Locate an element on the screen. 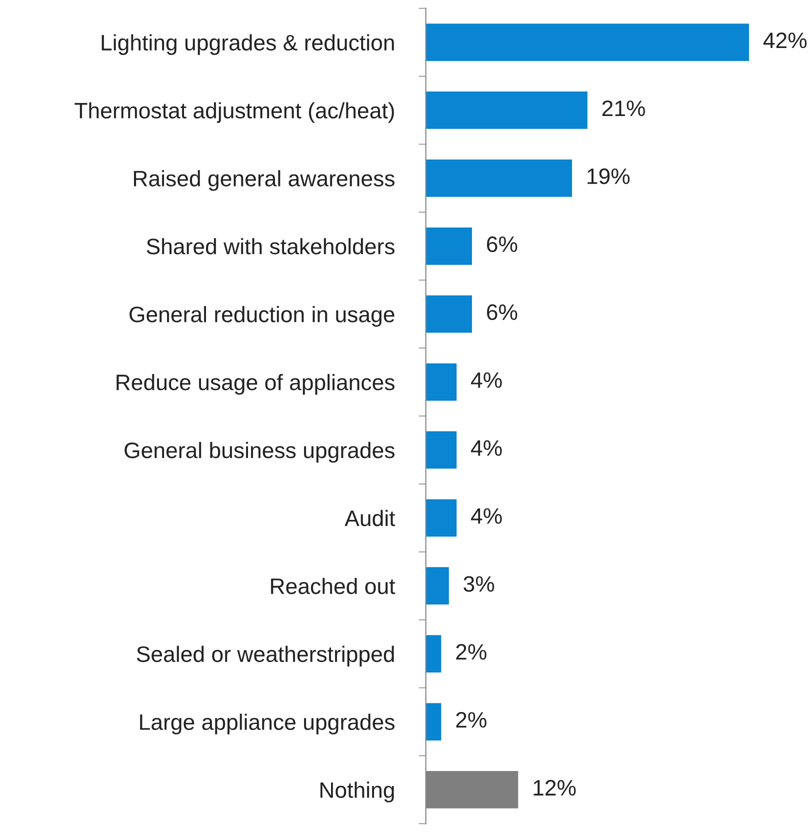 The image size is (808, 832). y-tick-label: Sealed or weatherstripped is located at coordinates (265, 656).